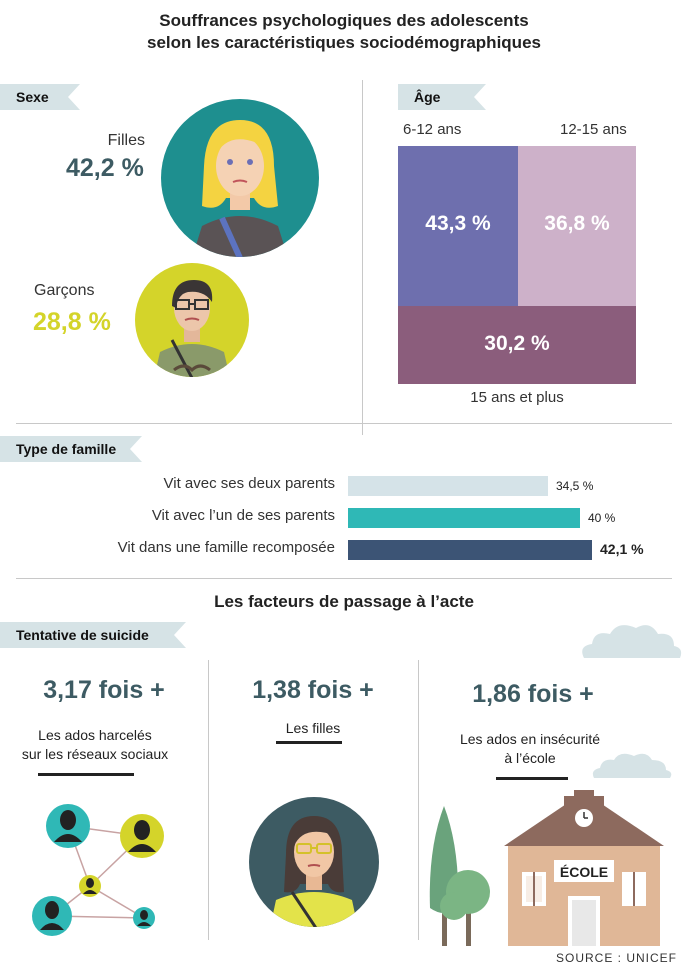 This screenshot has height=971, width=688. Describe the element at coordinates (95, 735) in the screenshot. I see `suicide-desc-harceles-line1: Les ados harcelés` at that location.